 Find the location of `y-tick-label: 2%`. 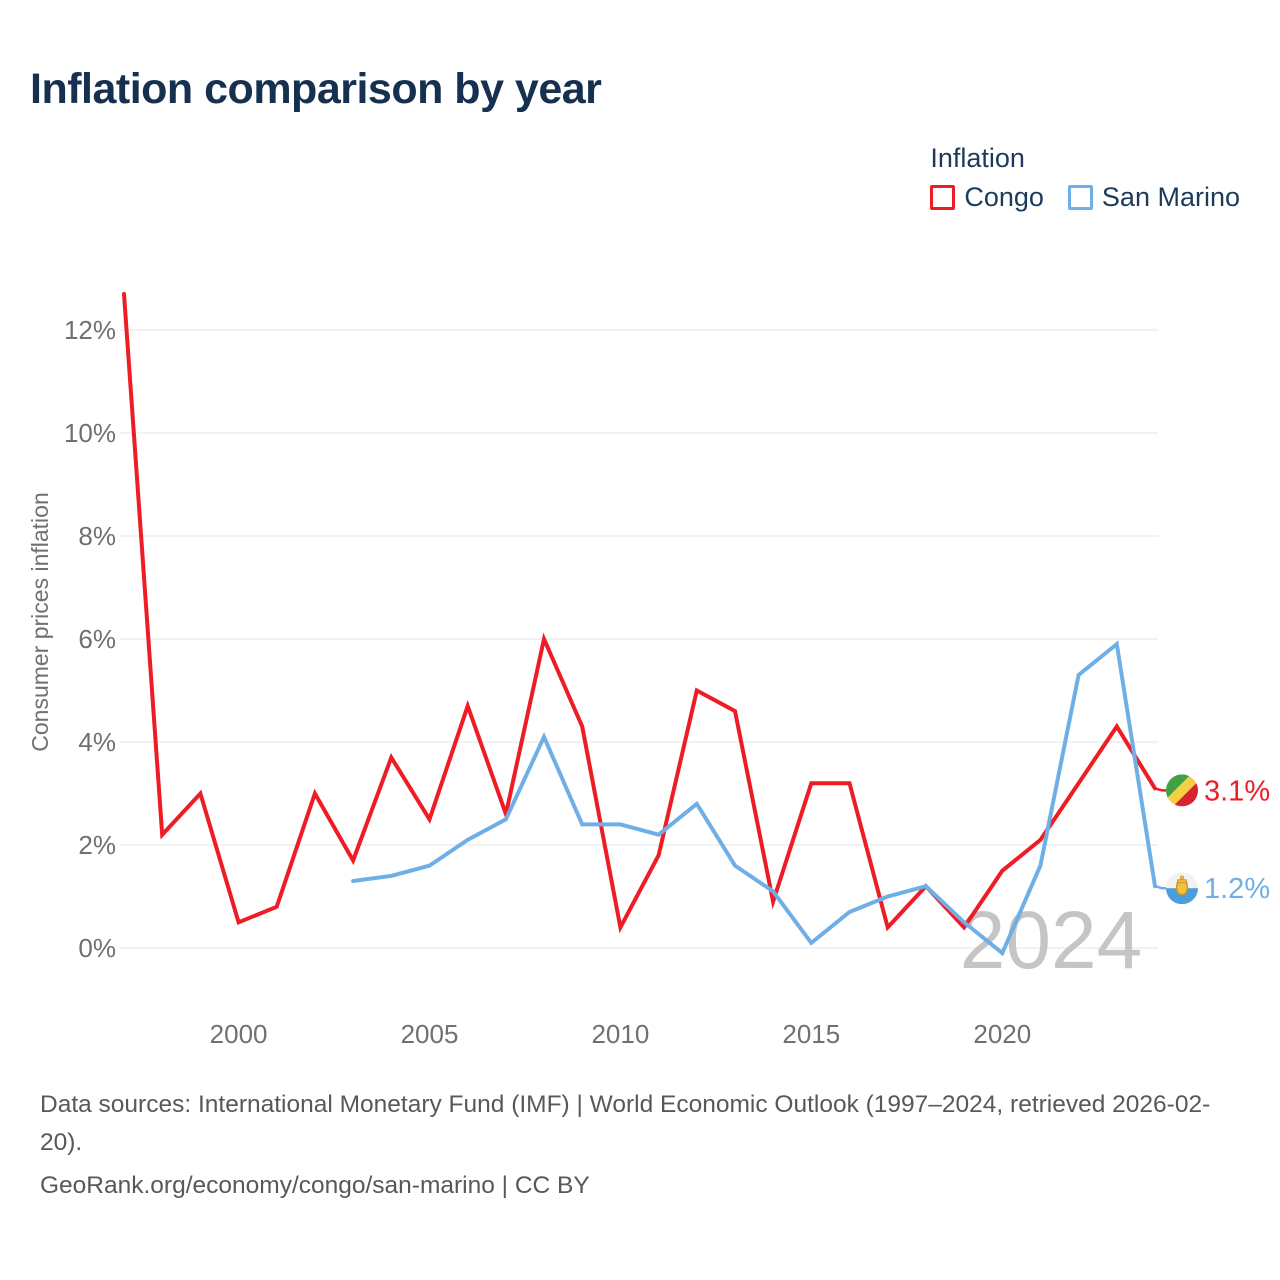

y-tick-label: 2% is located at coordinates (97, 845).